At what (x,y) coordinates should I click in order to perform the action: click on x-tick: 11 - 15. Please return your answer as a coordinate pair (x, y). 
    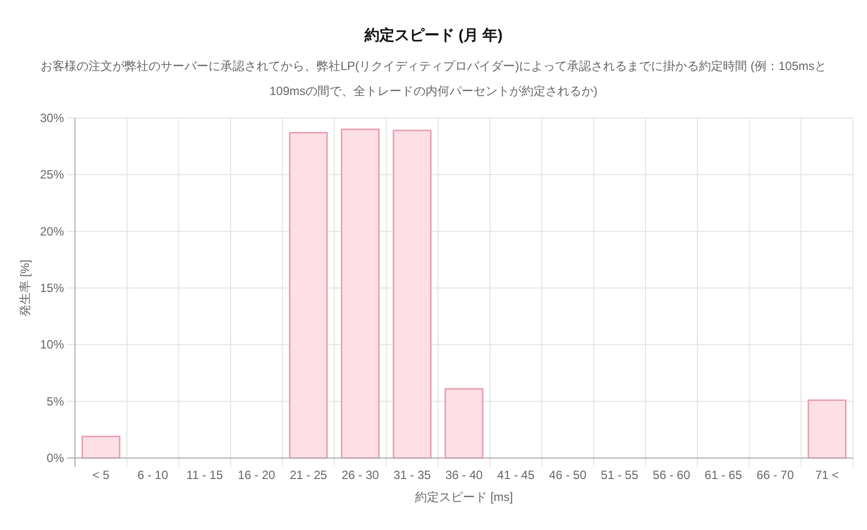
    Looking at the image, I should click on (204, 475).